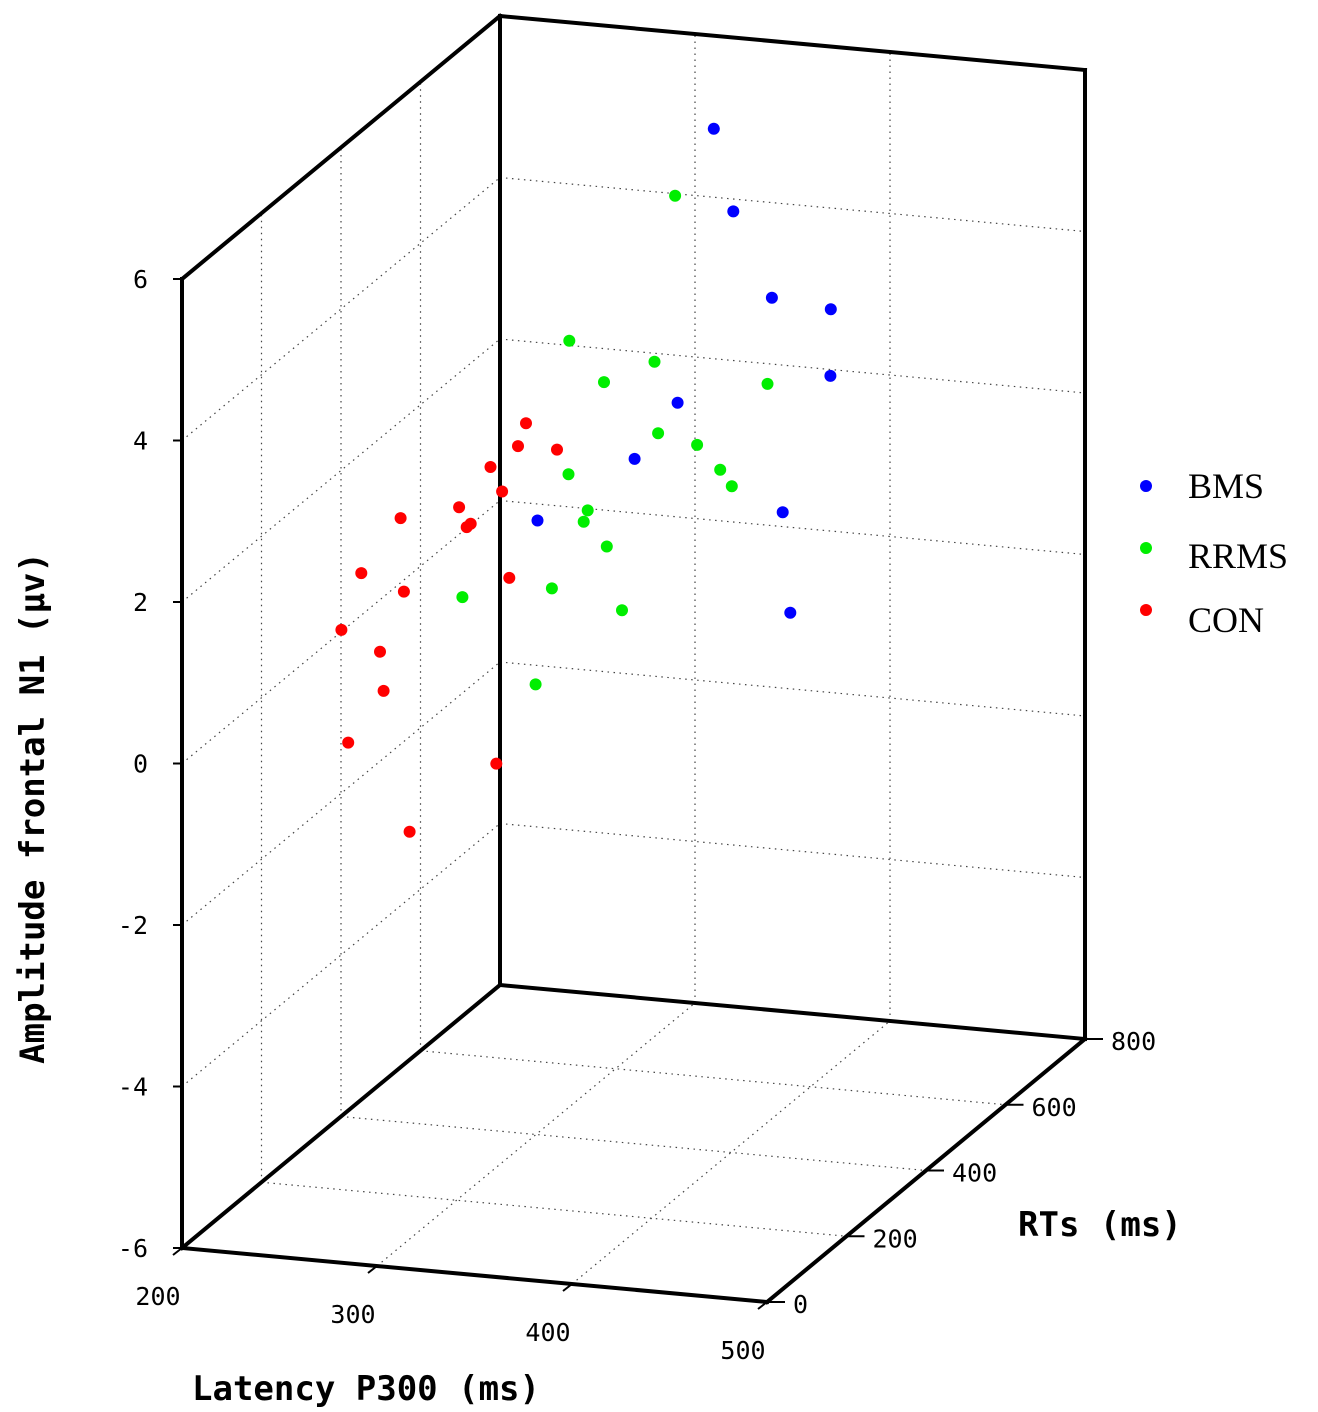 The height and width of the screenshot is (1412, 1318). I want to click on x-axis-title: Latency P300 (ms), so click(366, 1389).